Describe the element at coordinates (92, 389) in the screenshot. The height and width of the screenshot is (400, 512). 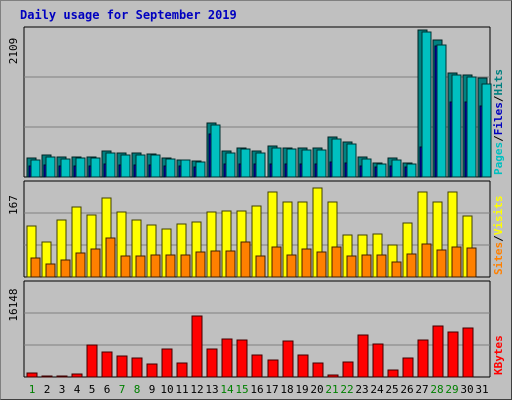
I see `x-tick-label-5: 5` at that location.